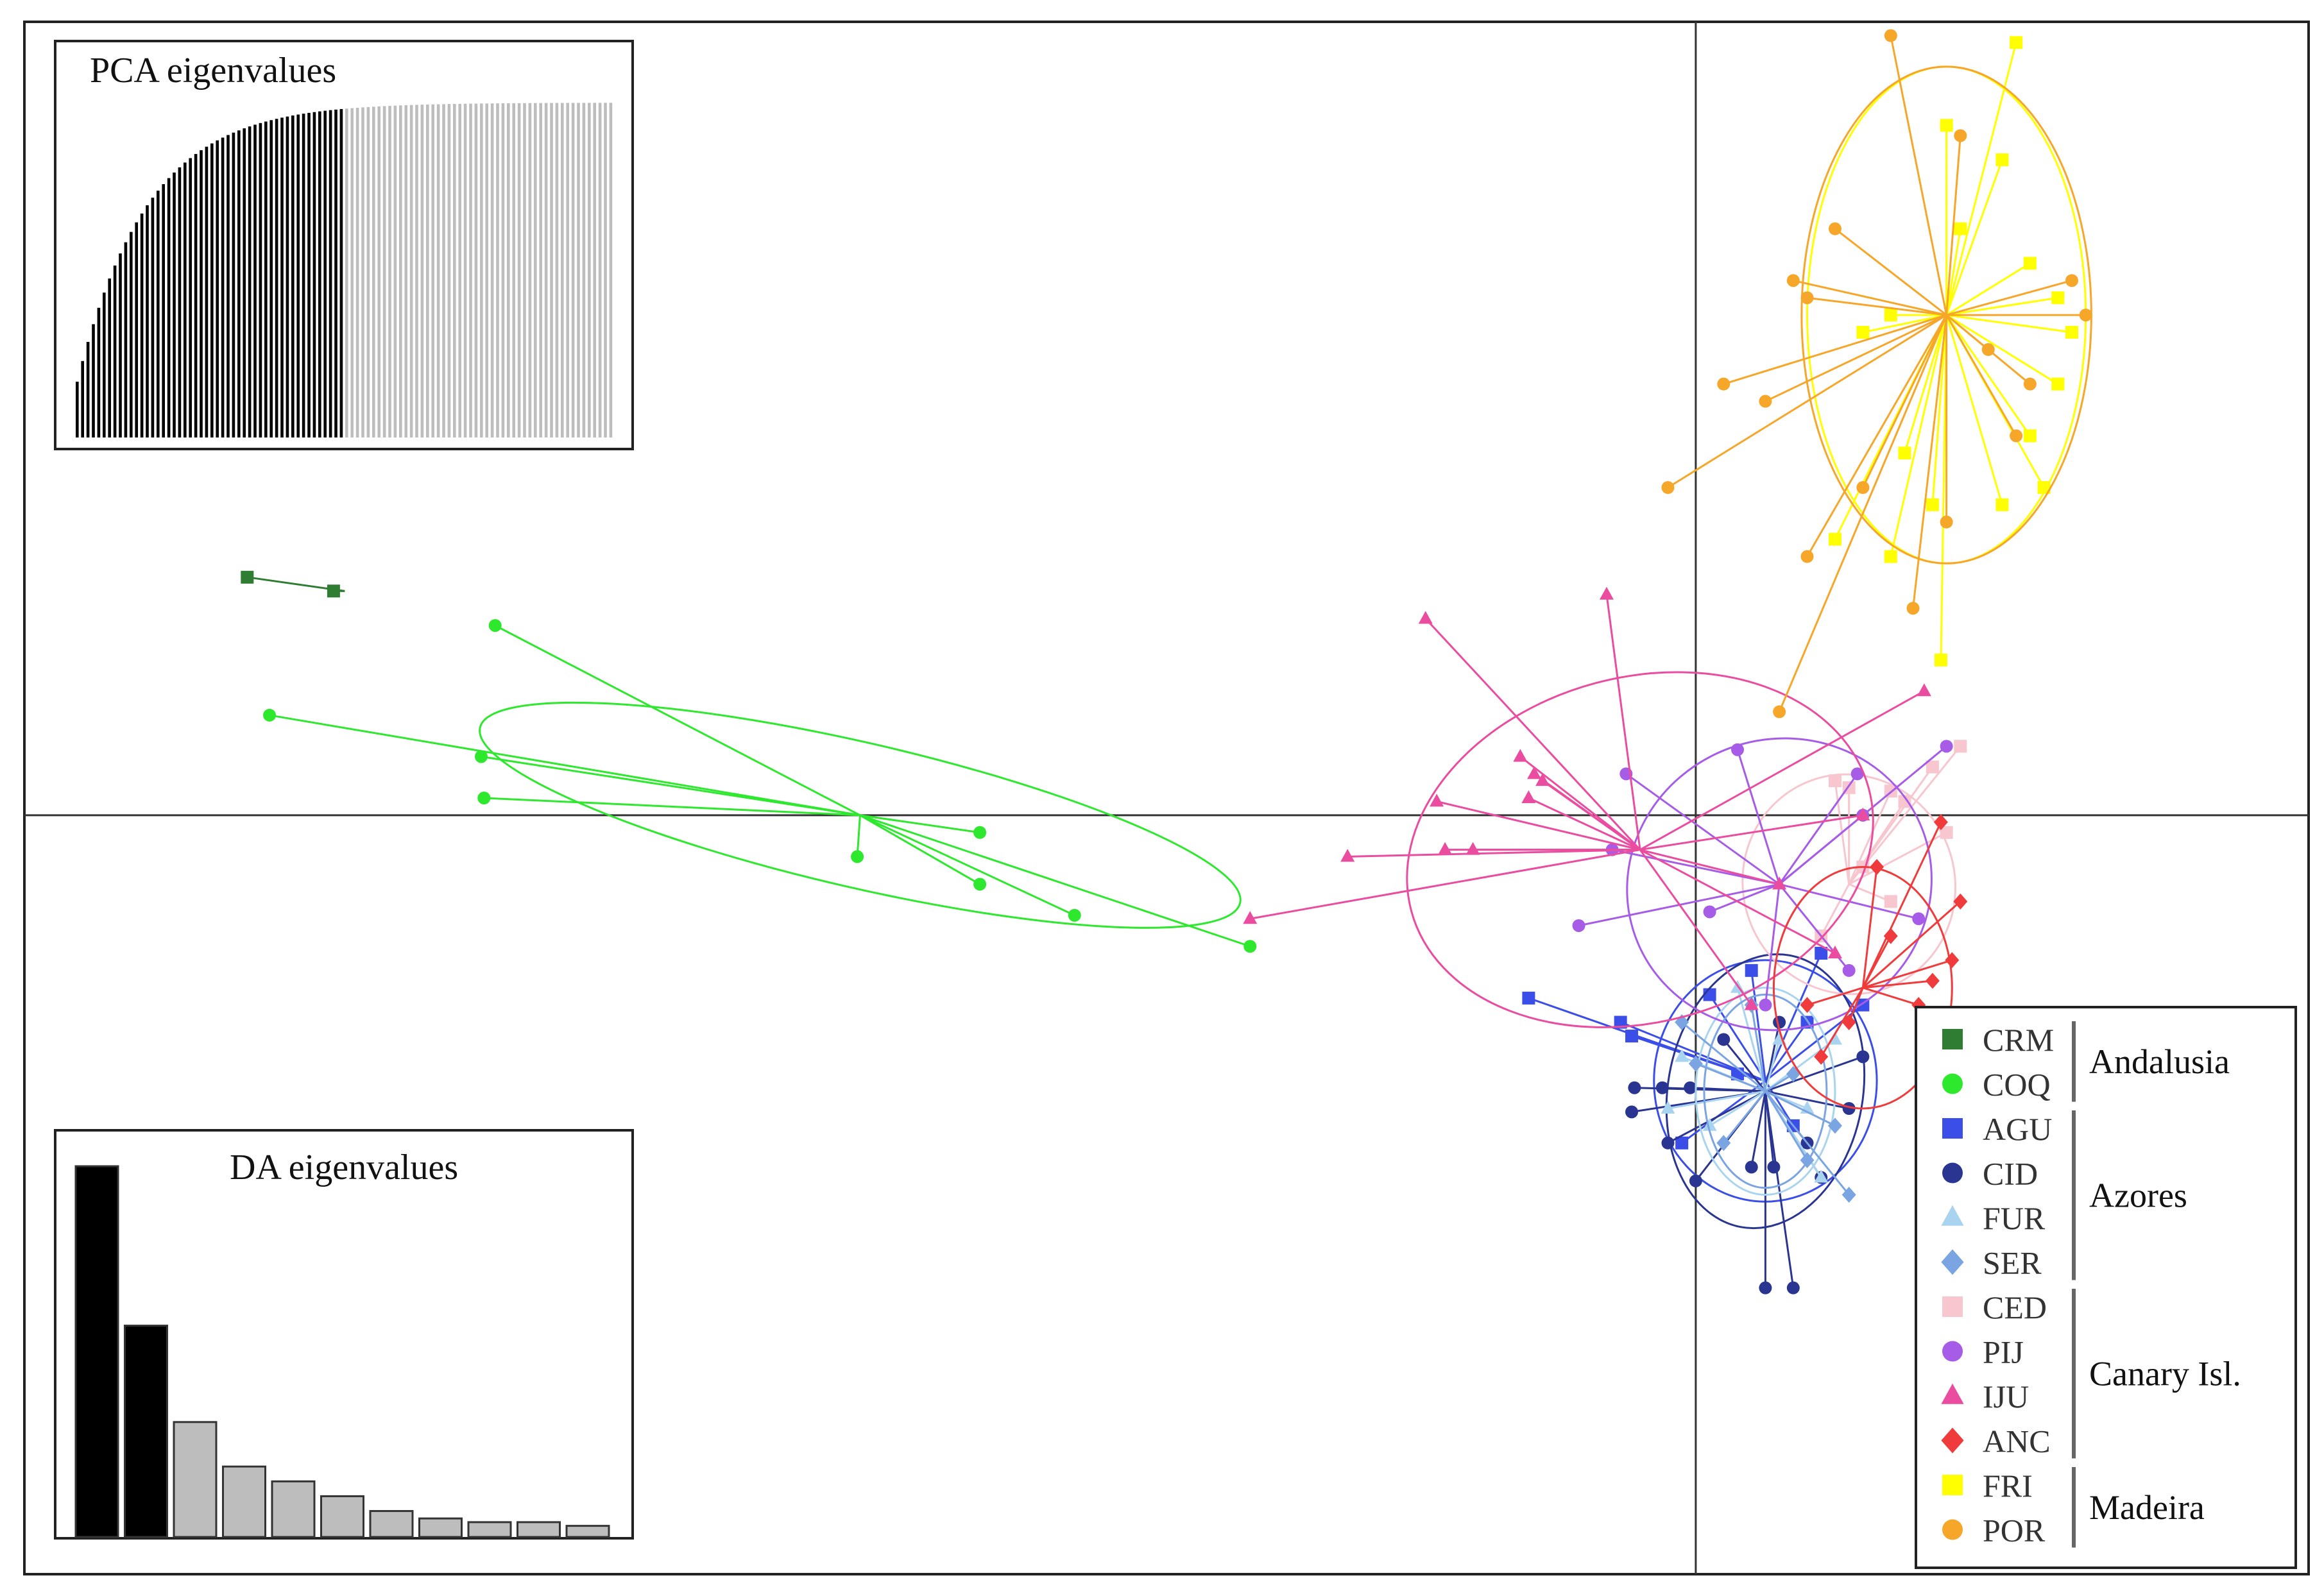 The image size is (2324, 1596). Describe the element at coordinates (2159, 1061) in the screenshot. I see `legend-region-label: Andalusia` at that location.